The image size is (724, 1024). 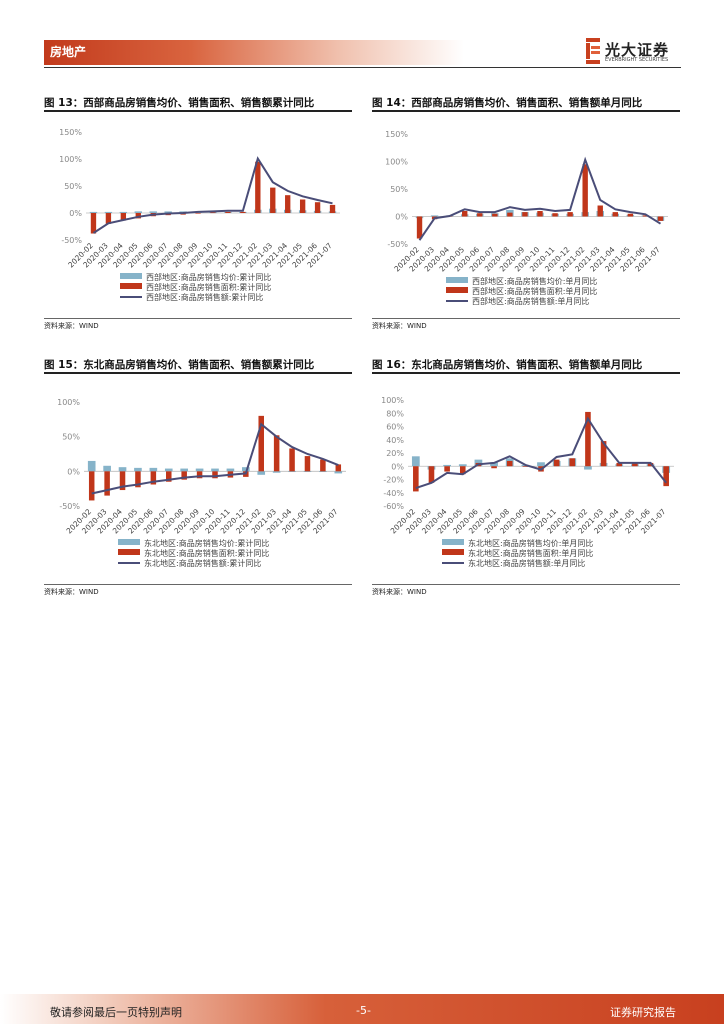 What do you see at coordinates (530, 301) in the screenshot?
I see `legend-label: 西部地区:商品房销售额:单月同比` at bounding box center [530, 301].